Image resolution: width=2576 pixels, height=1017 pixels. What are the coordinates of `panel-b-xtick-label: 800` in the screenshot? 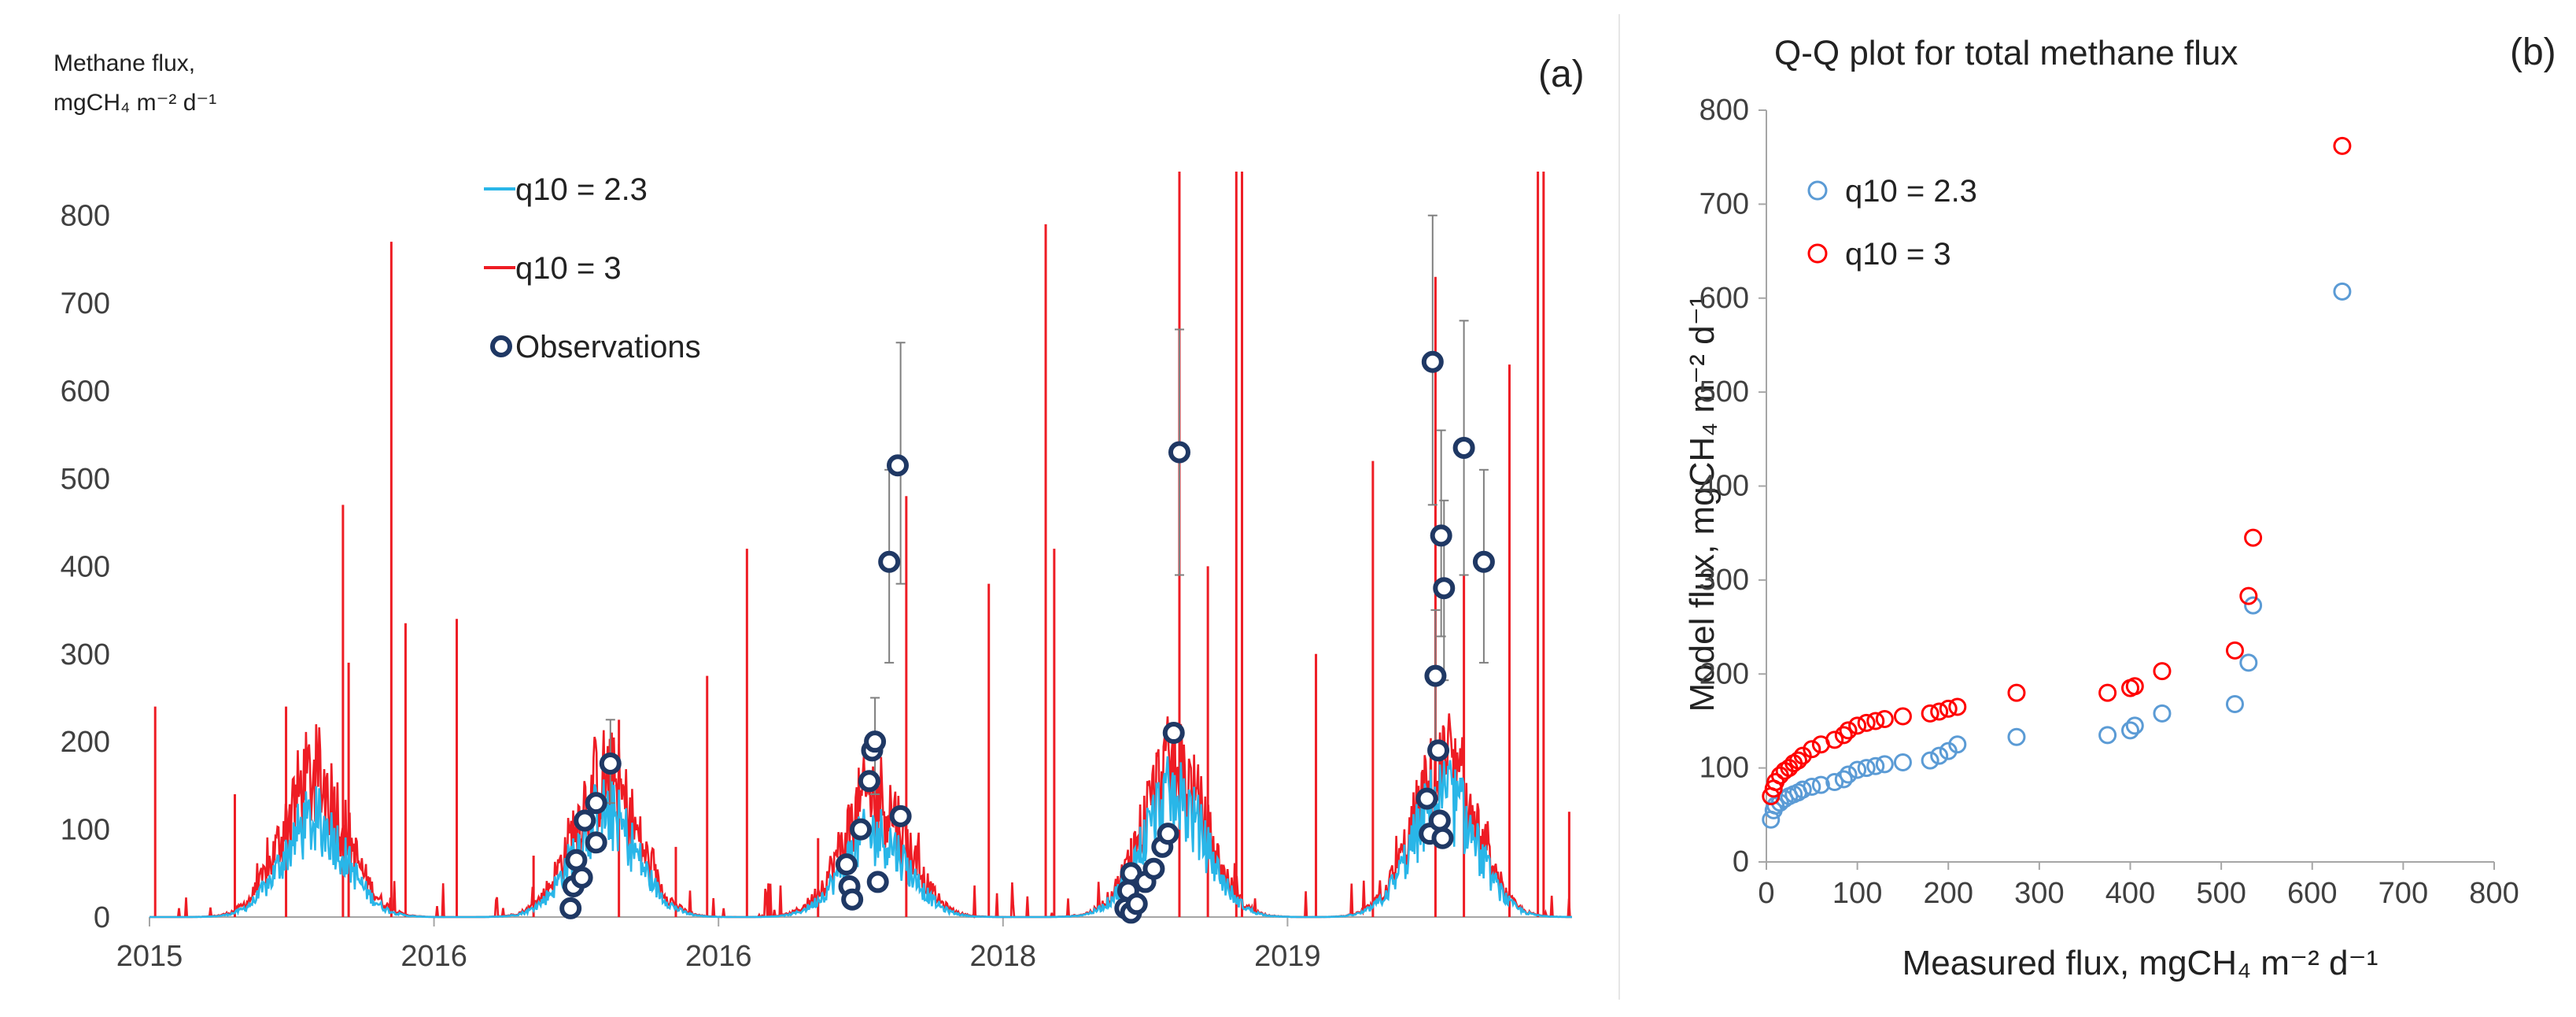 It's located at (2494, 894).